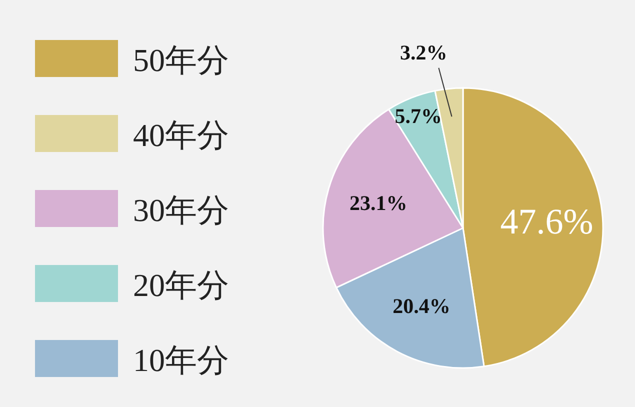 Image resolution: width=635 pixels, height=407 pixels. What do you see at coordinates (181, 135) in the screenshot?
I see `legend-label: 40年分` at bounding box center [181, 135].